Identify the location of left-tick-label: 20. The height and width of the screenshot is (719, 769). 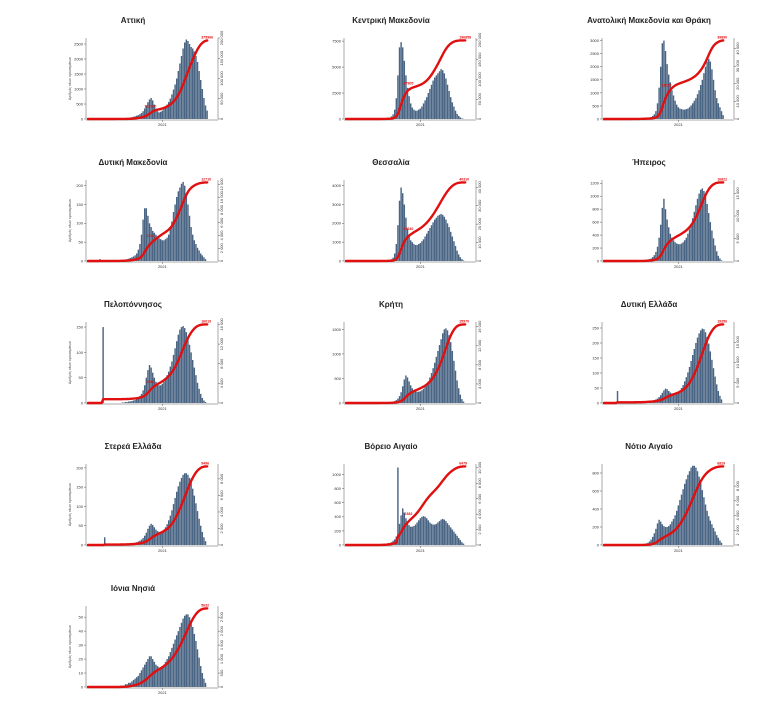
(81, 658).